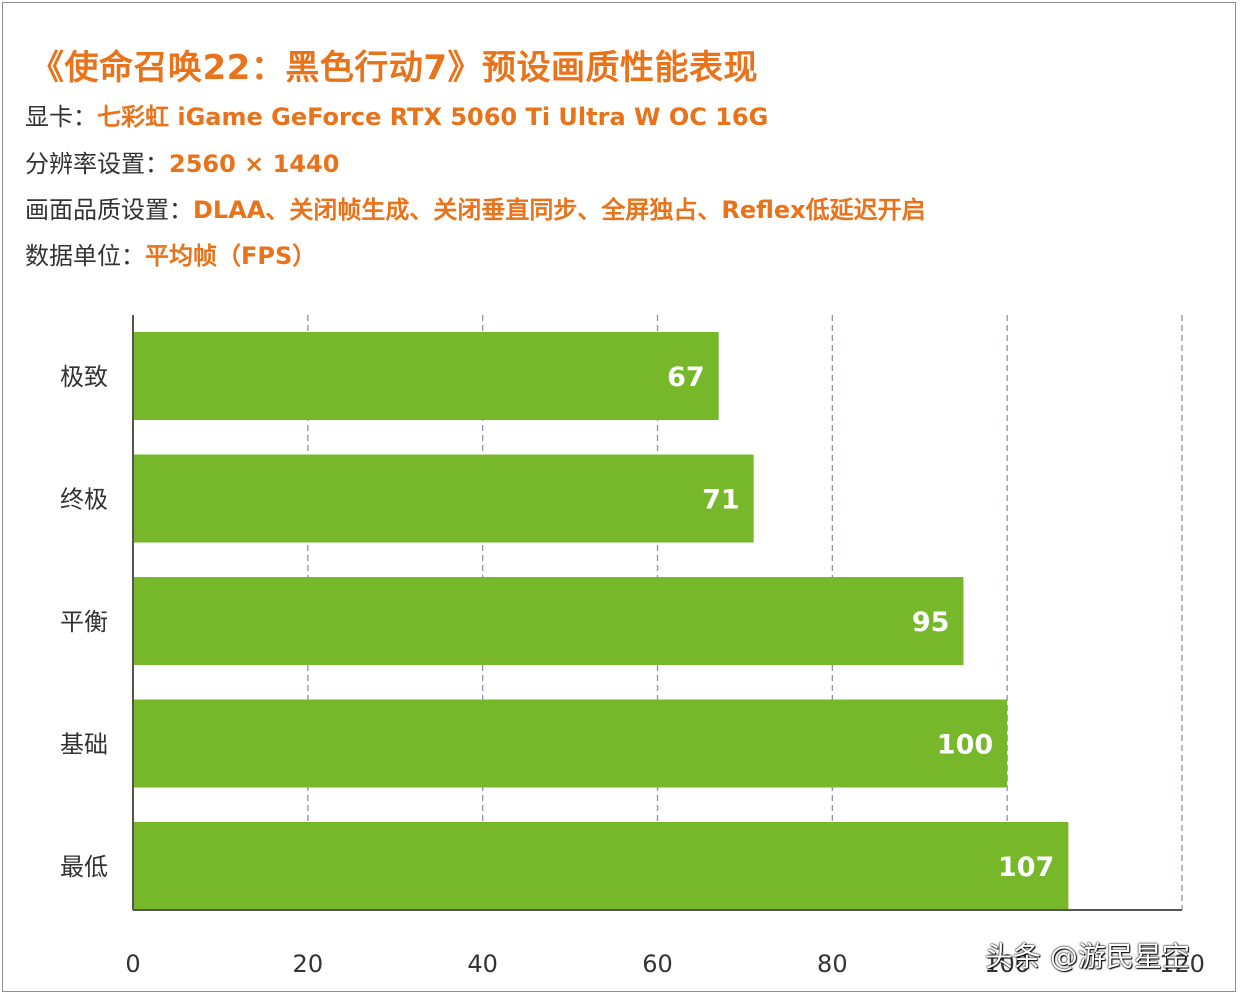  Describe the element at coordinates (254, 164) in the screenshot. I see `resolution-value: 2560 × 1440` at that location.